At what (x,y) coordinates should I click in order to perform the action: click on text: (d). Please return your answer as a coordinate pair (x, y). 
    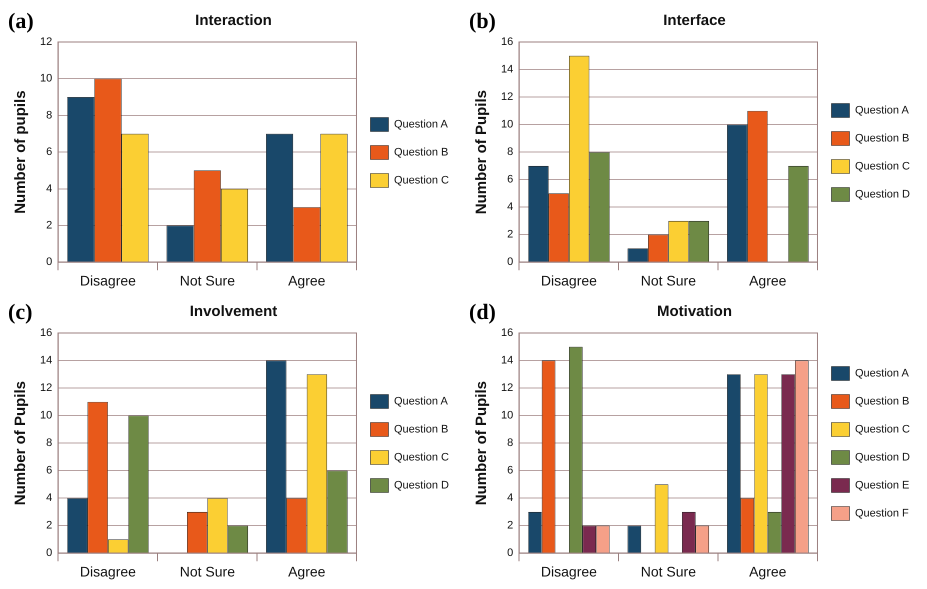
    Looking at the image, I should click on (482, 312).